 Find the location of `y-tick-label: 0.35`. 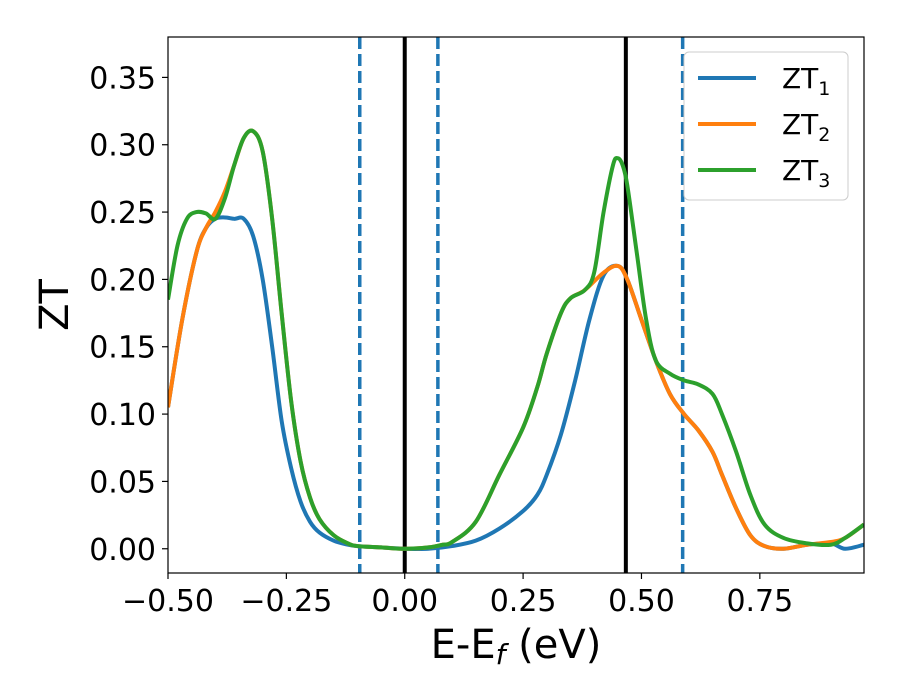

y-tick-label: 0.35 is located at coordinates (122, 78).